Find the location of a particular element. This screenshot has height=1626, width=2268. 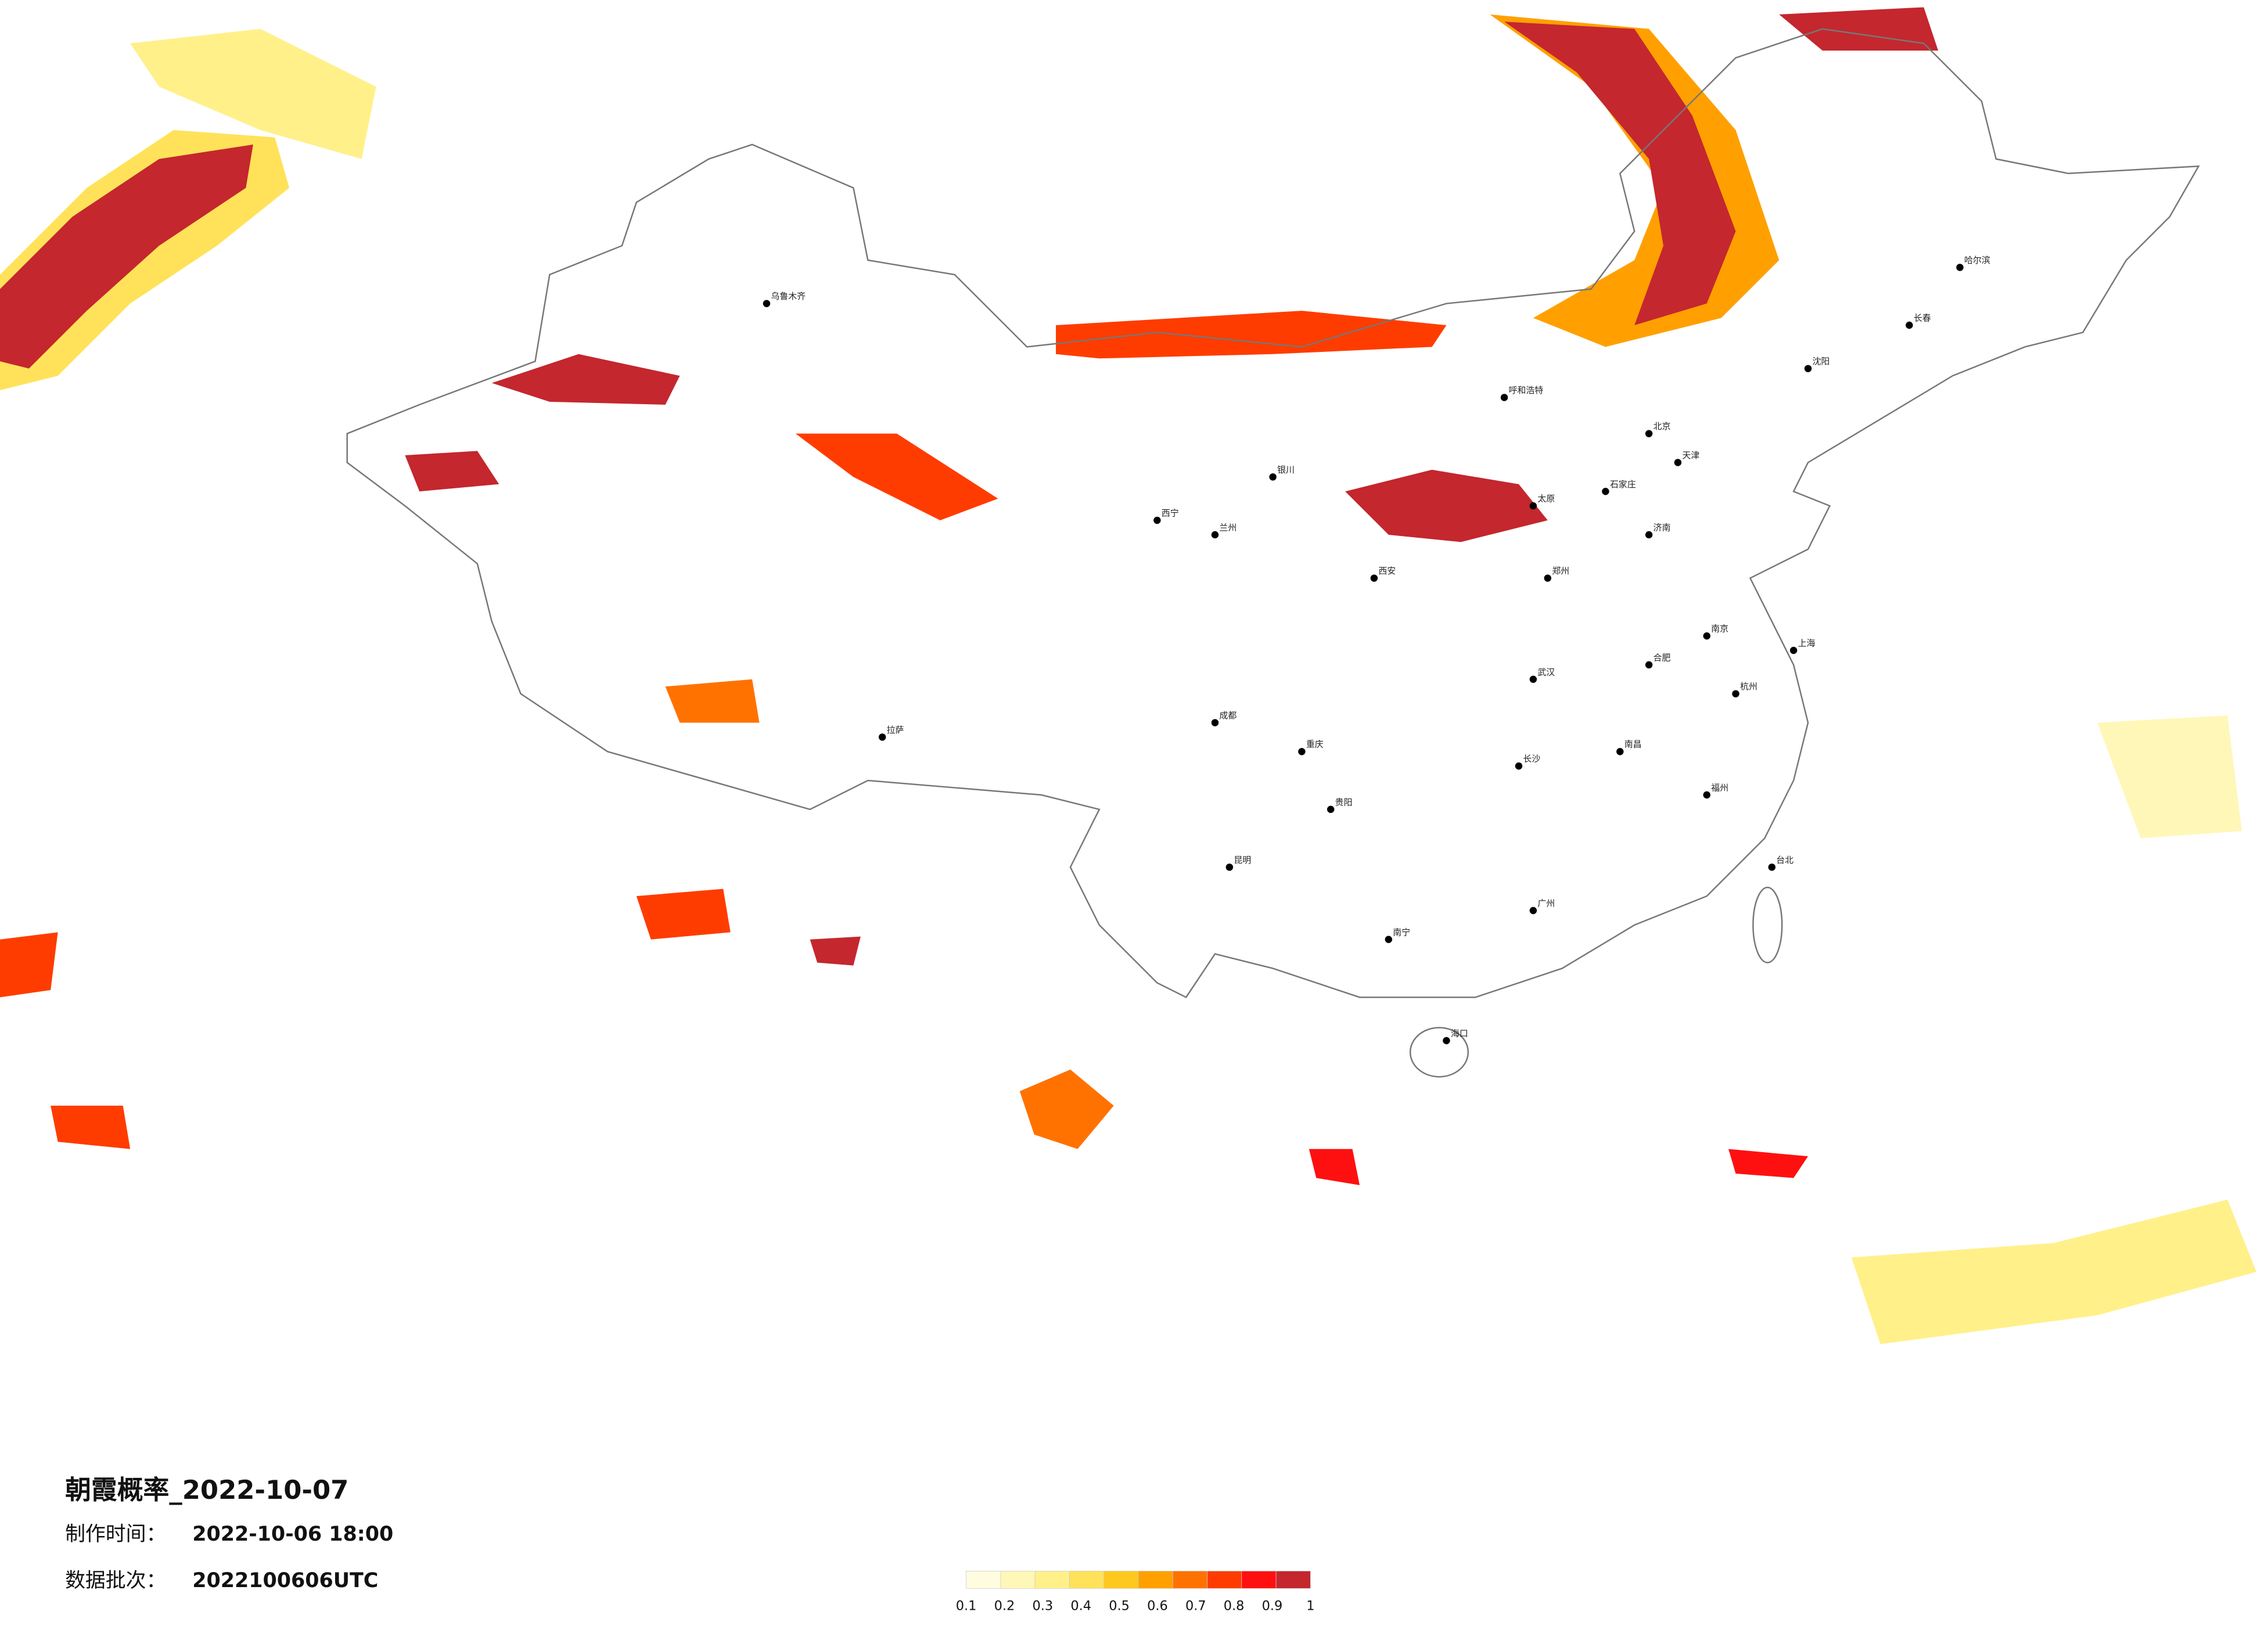

city-label: 上海 is located at coordinates (1807, 643).